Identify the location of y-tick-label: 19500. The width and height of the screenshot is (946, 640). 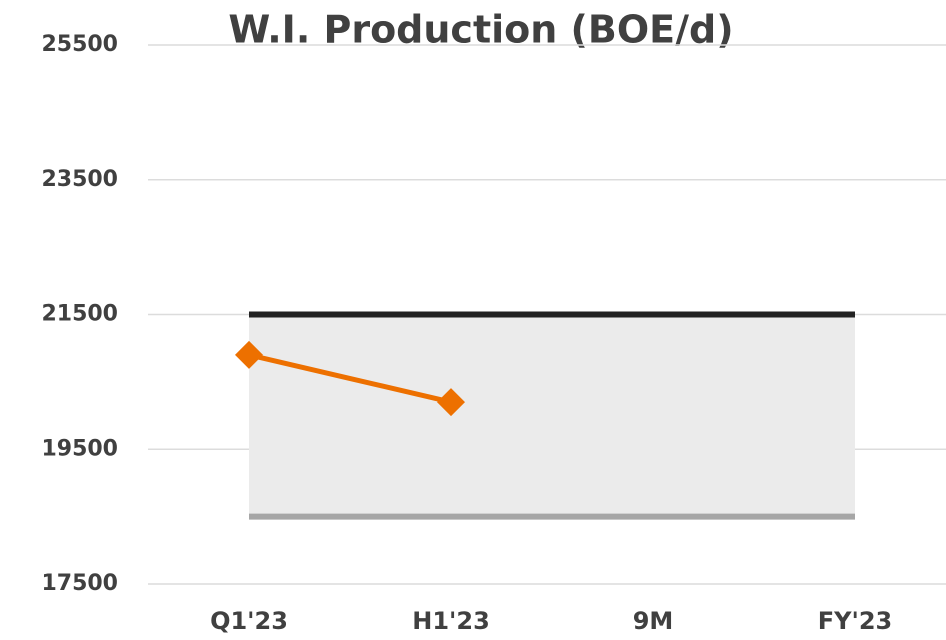
(79, 448).